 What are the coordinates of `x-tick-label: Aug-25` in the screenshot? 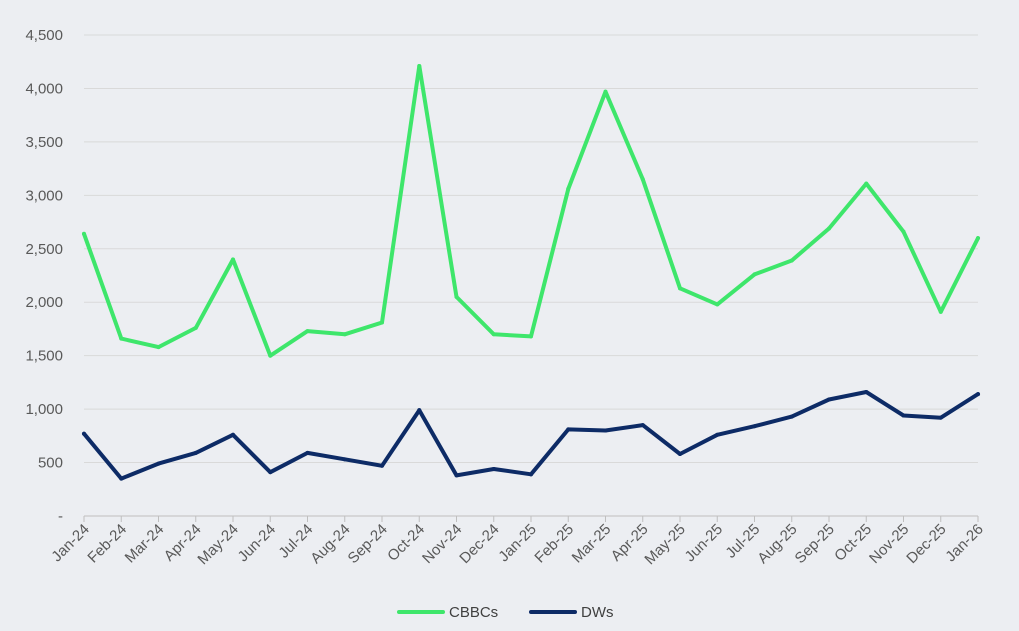 It's located at (777, 544).